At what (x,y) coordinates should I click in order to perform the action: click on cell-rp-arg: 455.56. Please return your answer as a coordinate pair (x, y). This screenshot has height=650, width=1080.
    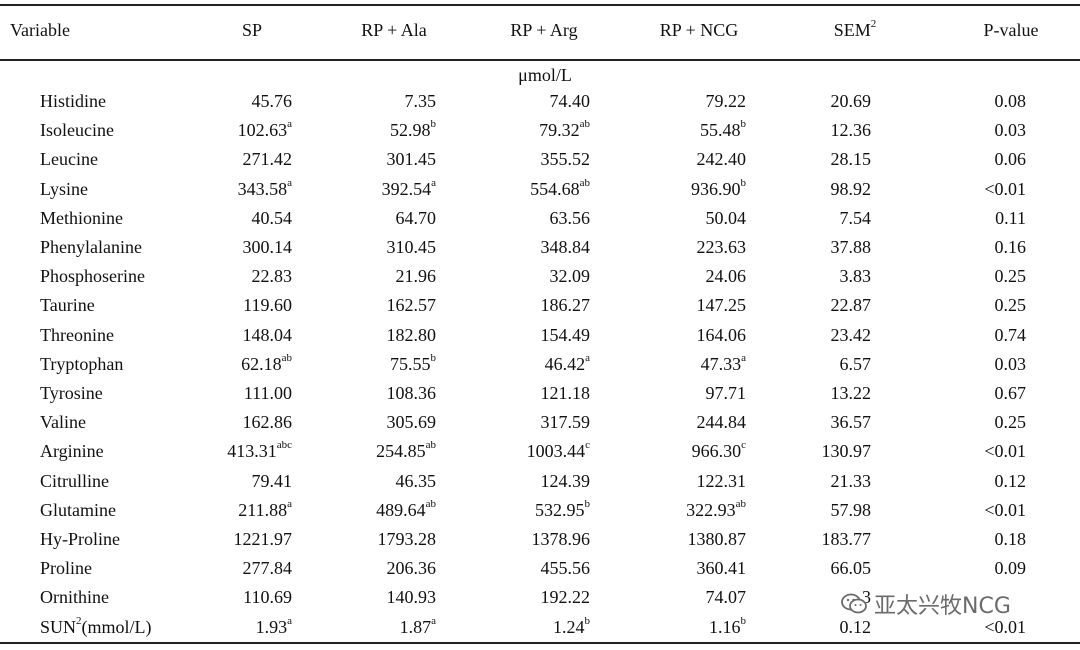
    Looking at the image, I should click on (565, 568).